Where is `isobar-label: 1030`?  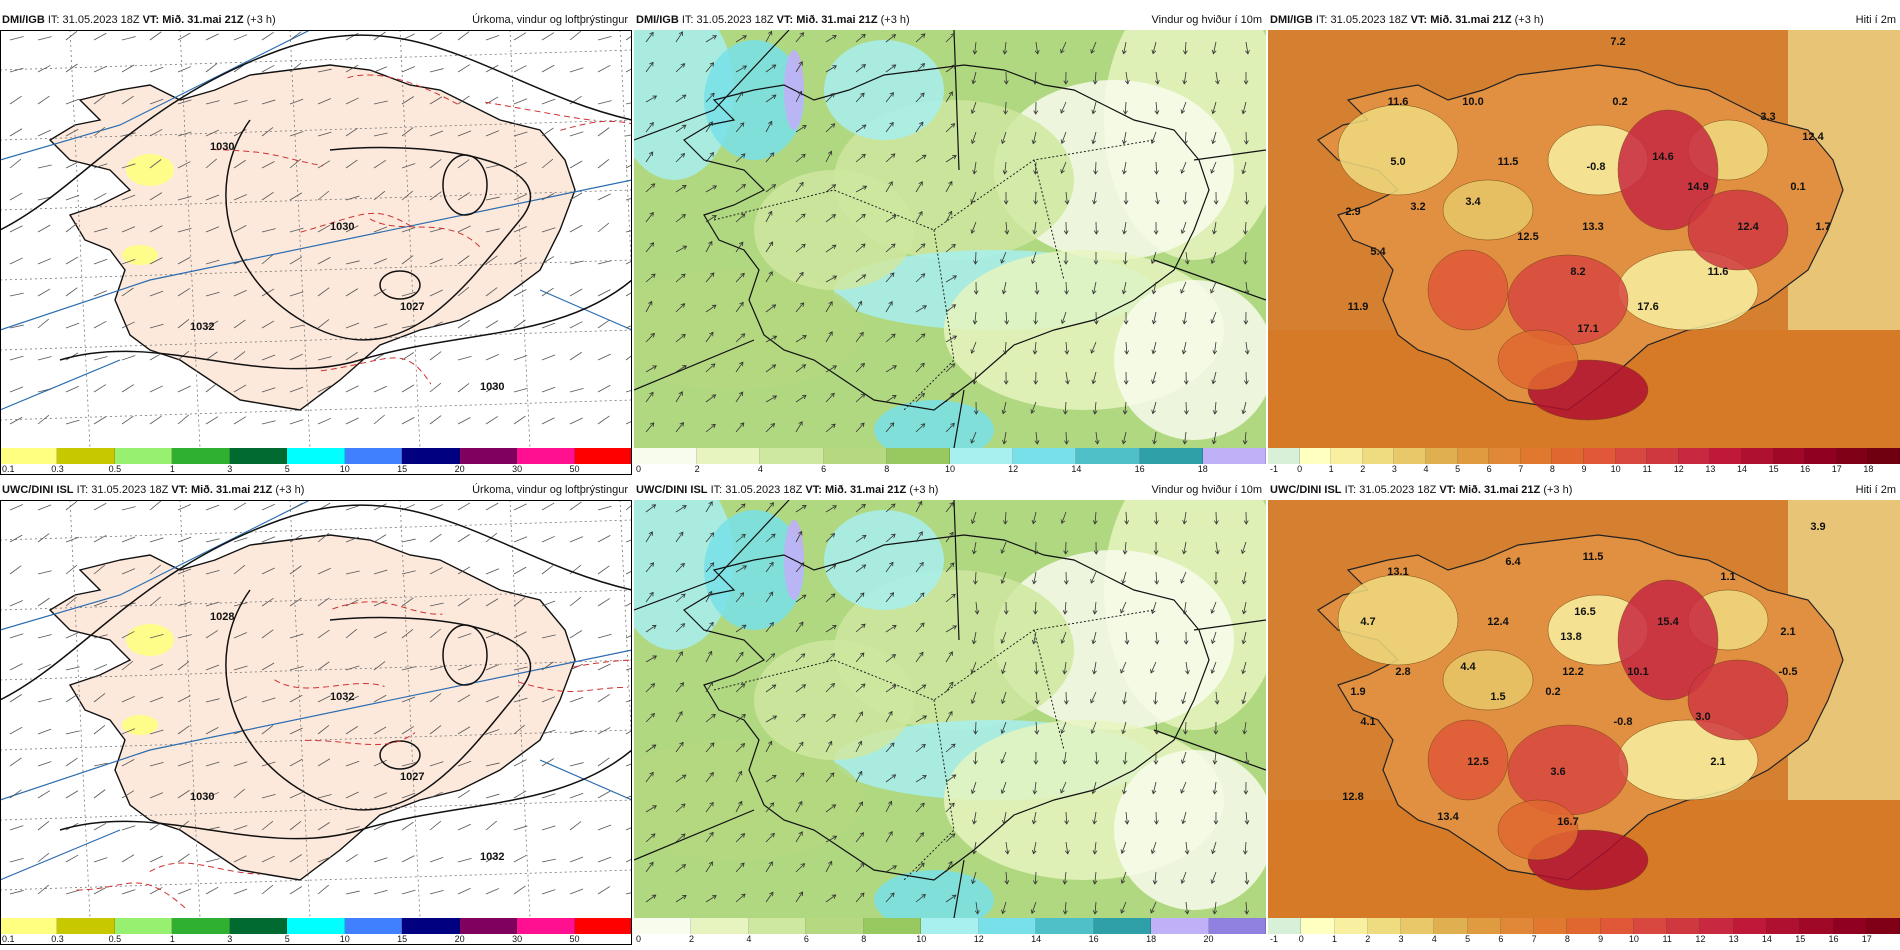 isobar-label: 1030 is located at coordinates (202, 797).